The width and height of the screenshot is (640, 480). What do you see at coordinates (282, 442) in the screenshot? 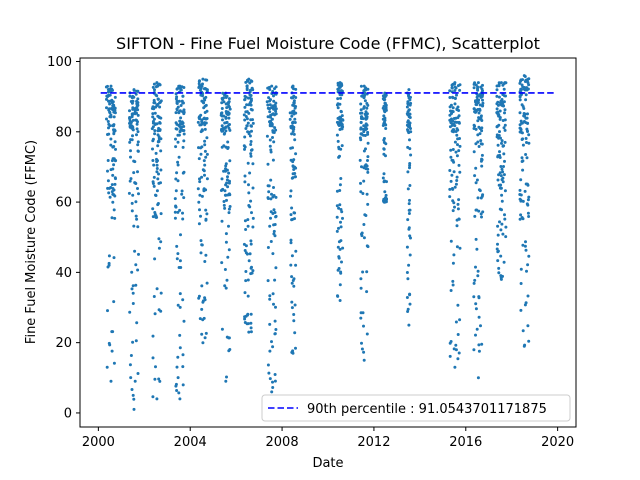
I see `x-tick-label: 2008` at bounding box center [282, 442].